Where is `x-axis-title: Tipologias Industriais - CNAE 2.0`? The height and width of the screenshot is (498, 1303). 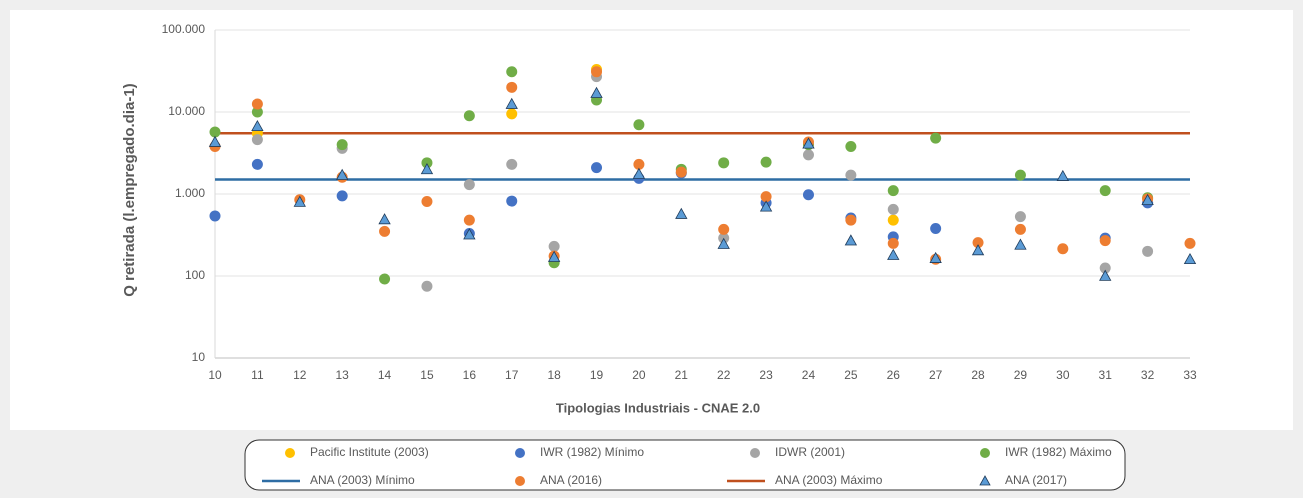 x-axis-title: Tipologias Industriais - CNAE 2.0 is located at coordinates (658, 407).